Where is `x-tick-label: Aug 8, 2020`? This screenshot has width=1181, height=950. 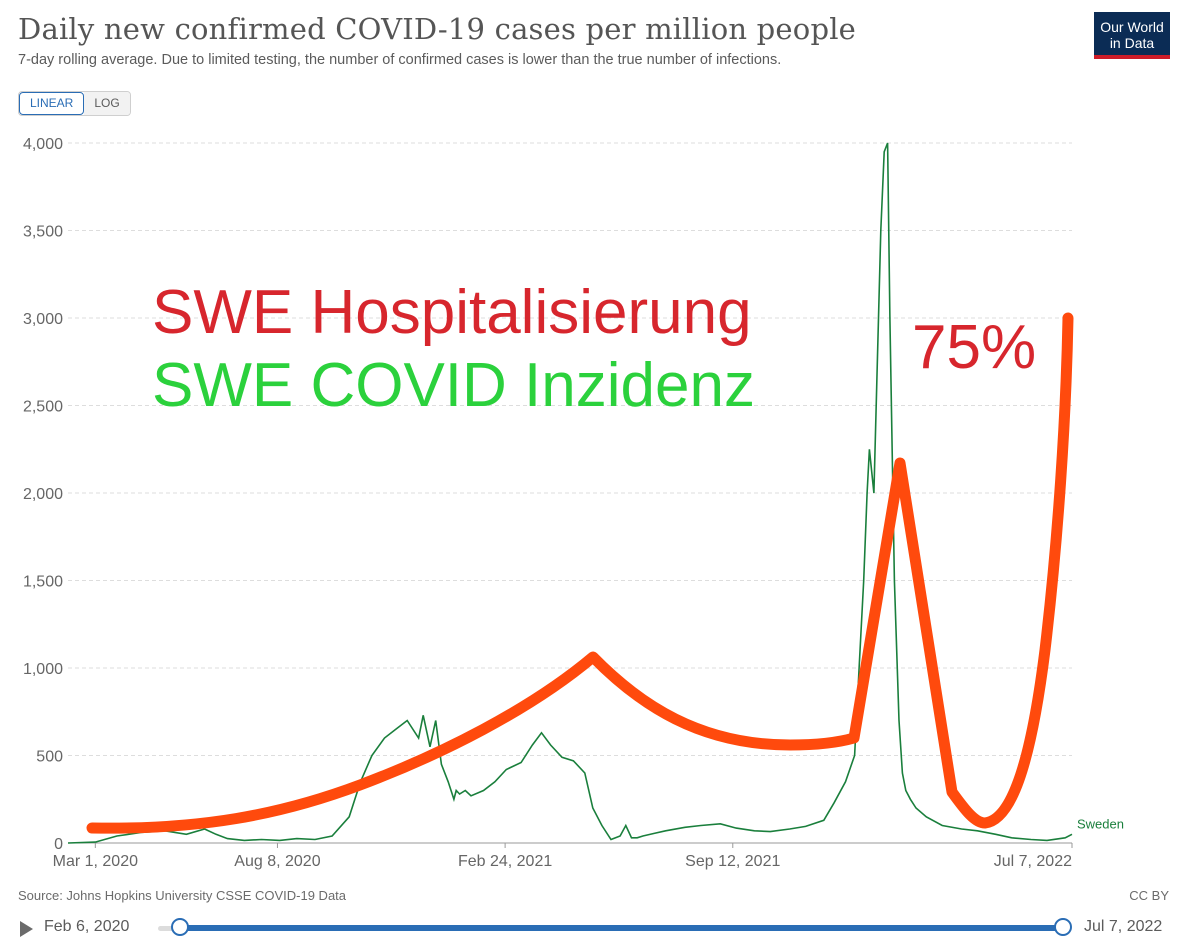
x-tick-label: Aug 8, 2020 is located at coordinates (277, 861).